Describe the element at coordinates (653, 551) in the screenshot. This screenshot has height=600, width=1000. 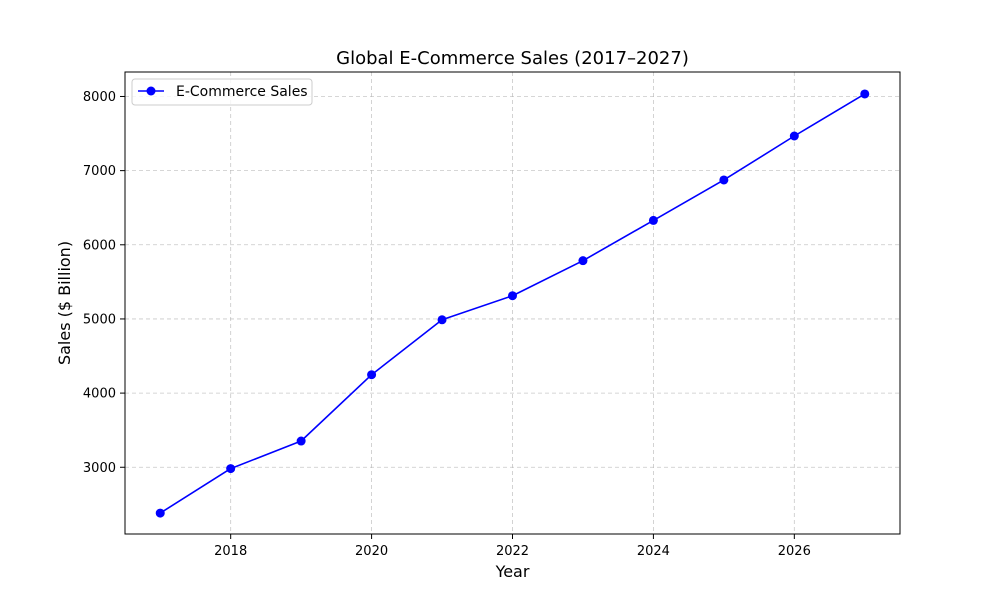
I see `x-tick-label: 2024` at that location.